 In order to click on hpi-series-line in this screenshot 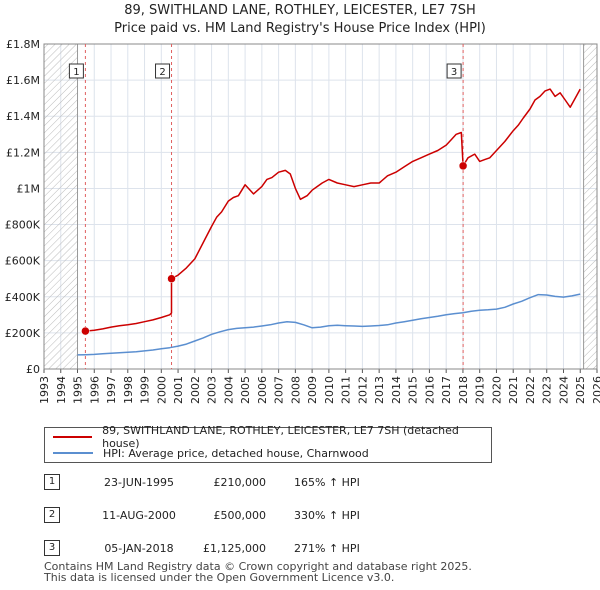, I will do `click(329, 324)`.